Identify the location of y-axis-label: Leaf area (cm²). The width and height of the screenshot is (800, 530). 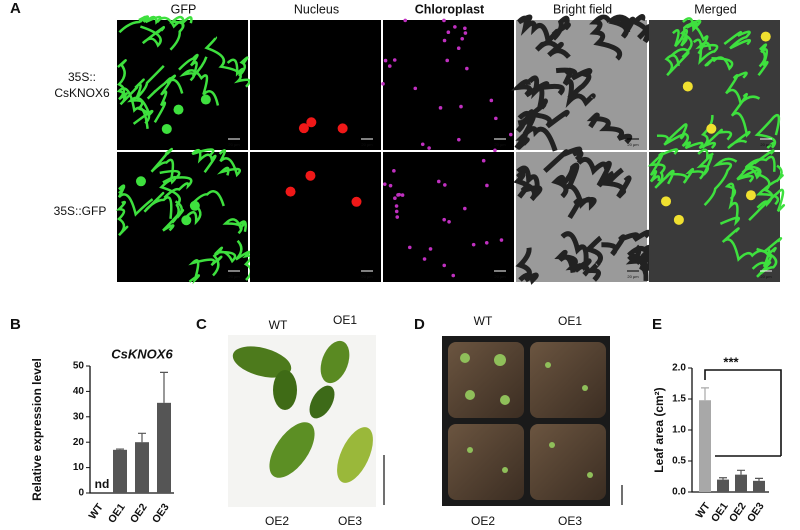
(659, 429).